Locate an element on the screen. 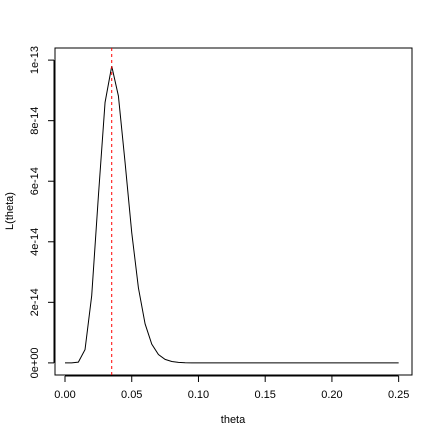 This screenshot has height=439, width=439. y-axis-title: L(theta) is located at coordinates (10, 211).